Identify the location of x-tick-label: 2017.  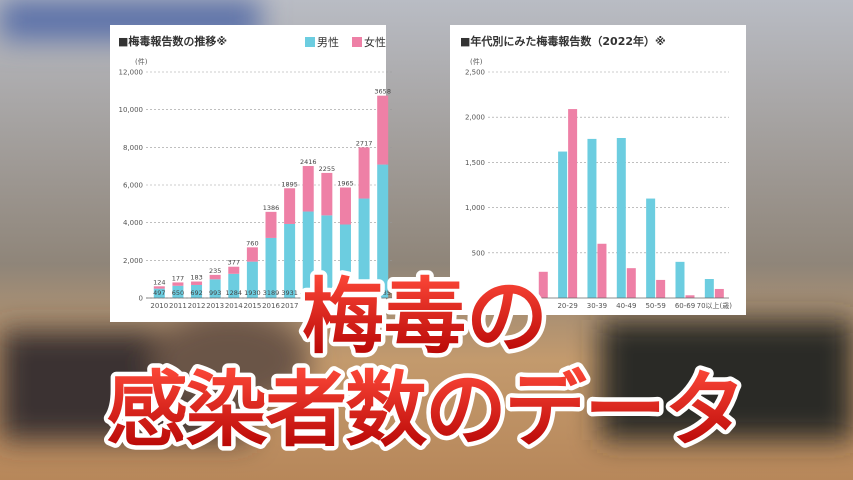
(290, 306).